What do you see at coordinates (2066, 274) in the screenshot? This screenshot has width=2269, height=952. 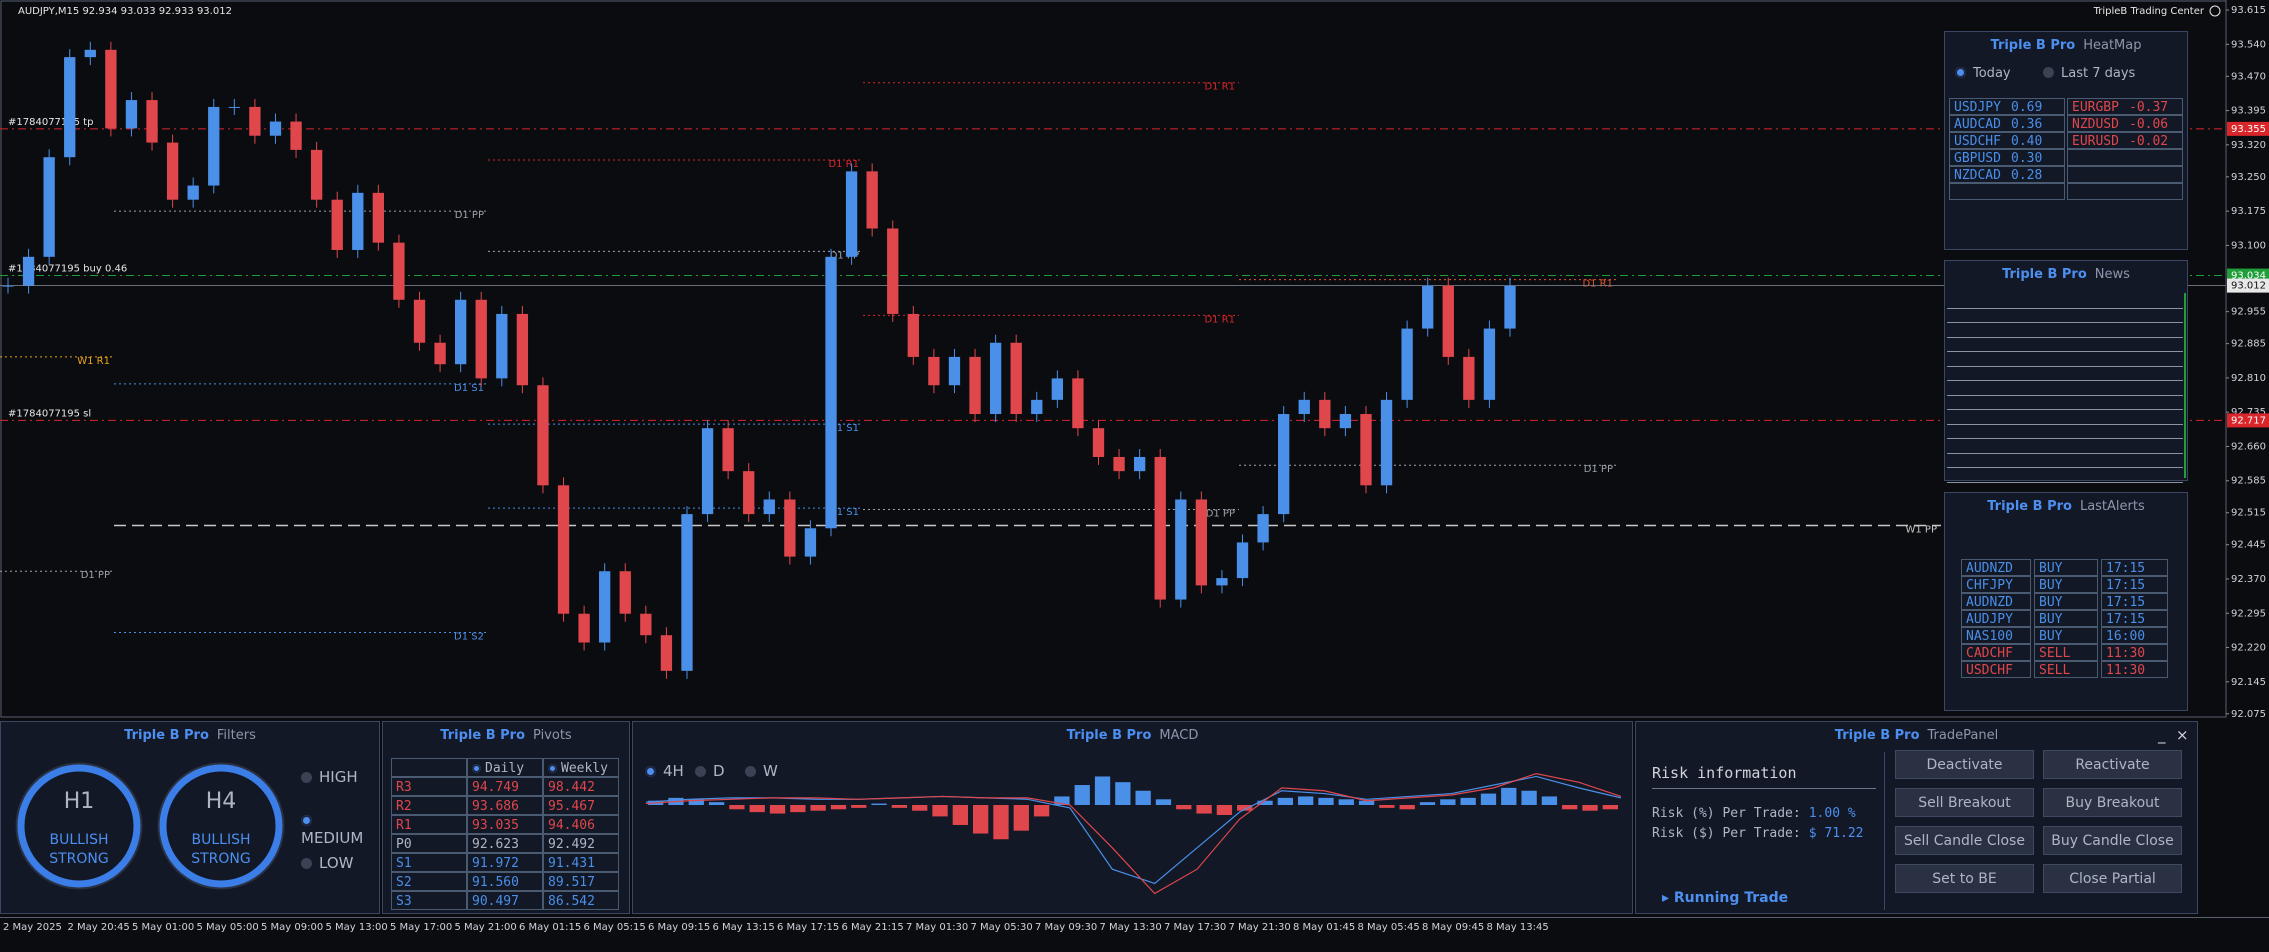 I see `panel-title: Triple B Pro News` at bounding box center [2066, 274].